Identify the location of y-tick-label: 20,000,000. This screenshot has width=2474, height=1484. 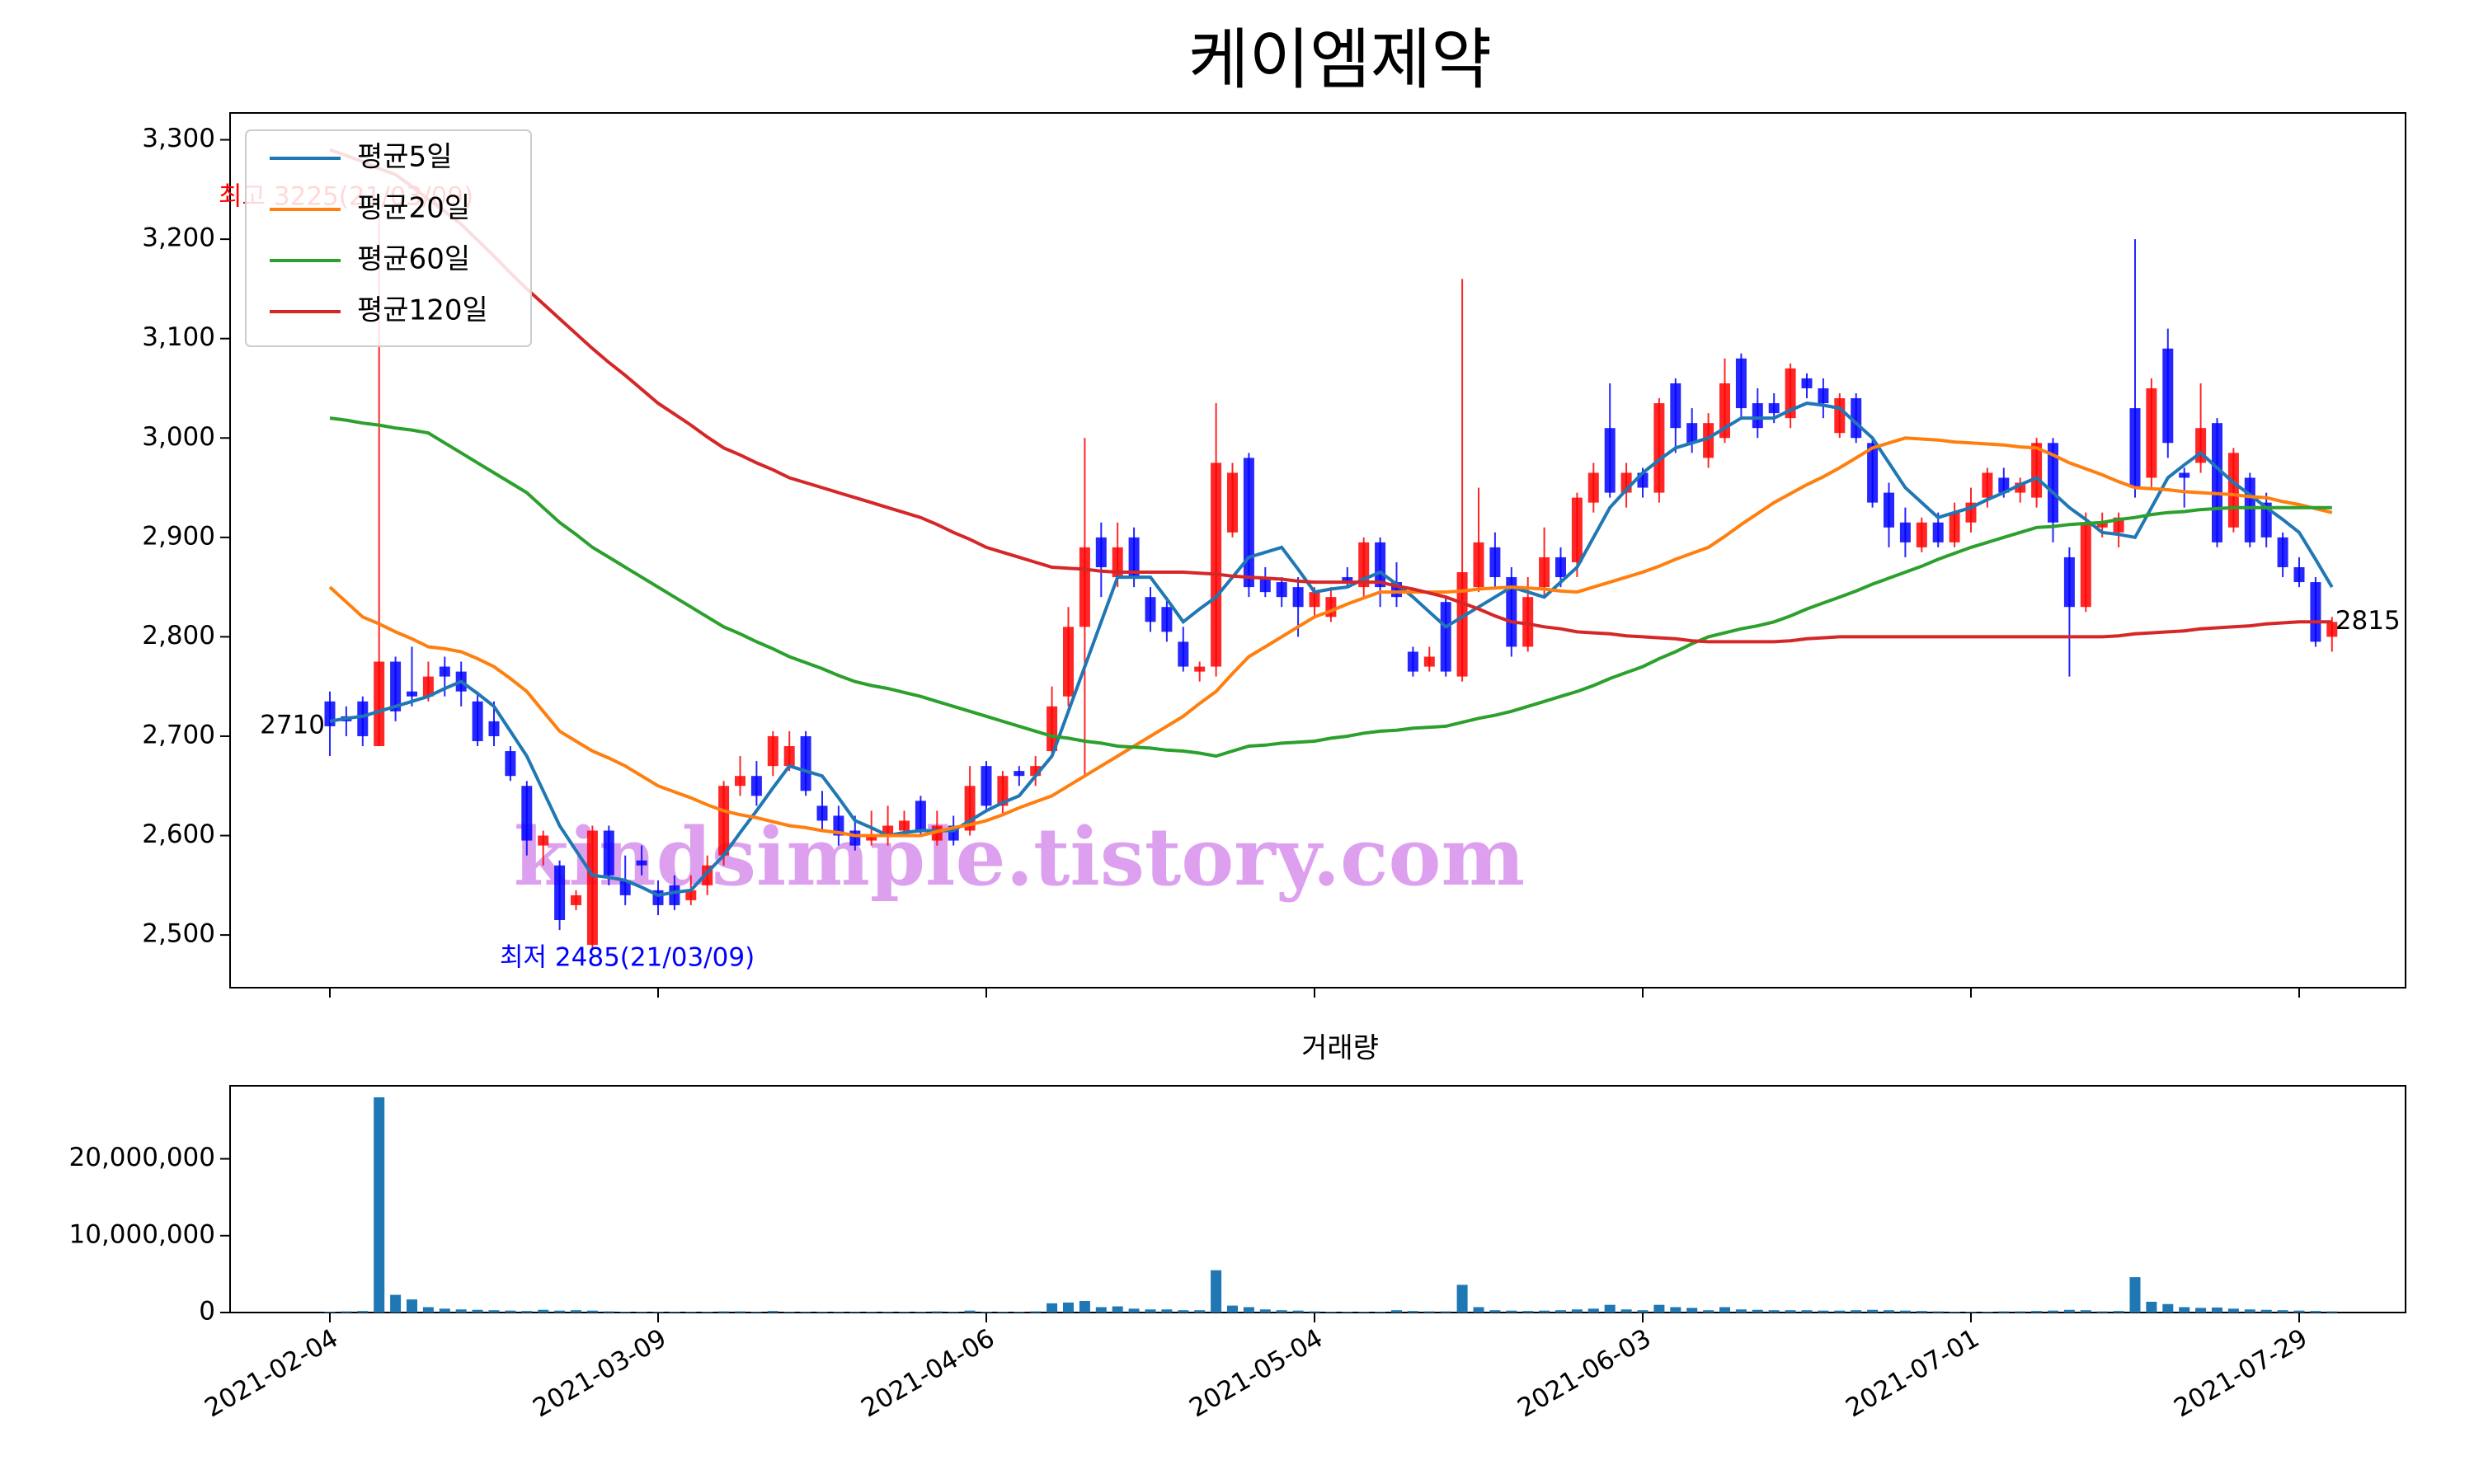
(142, 1157).